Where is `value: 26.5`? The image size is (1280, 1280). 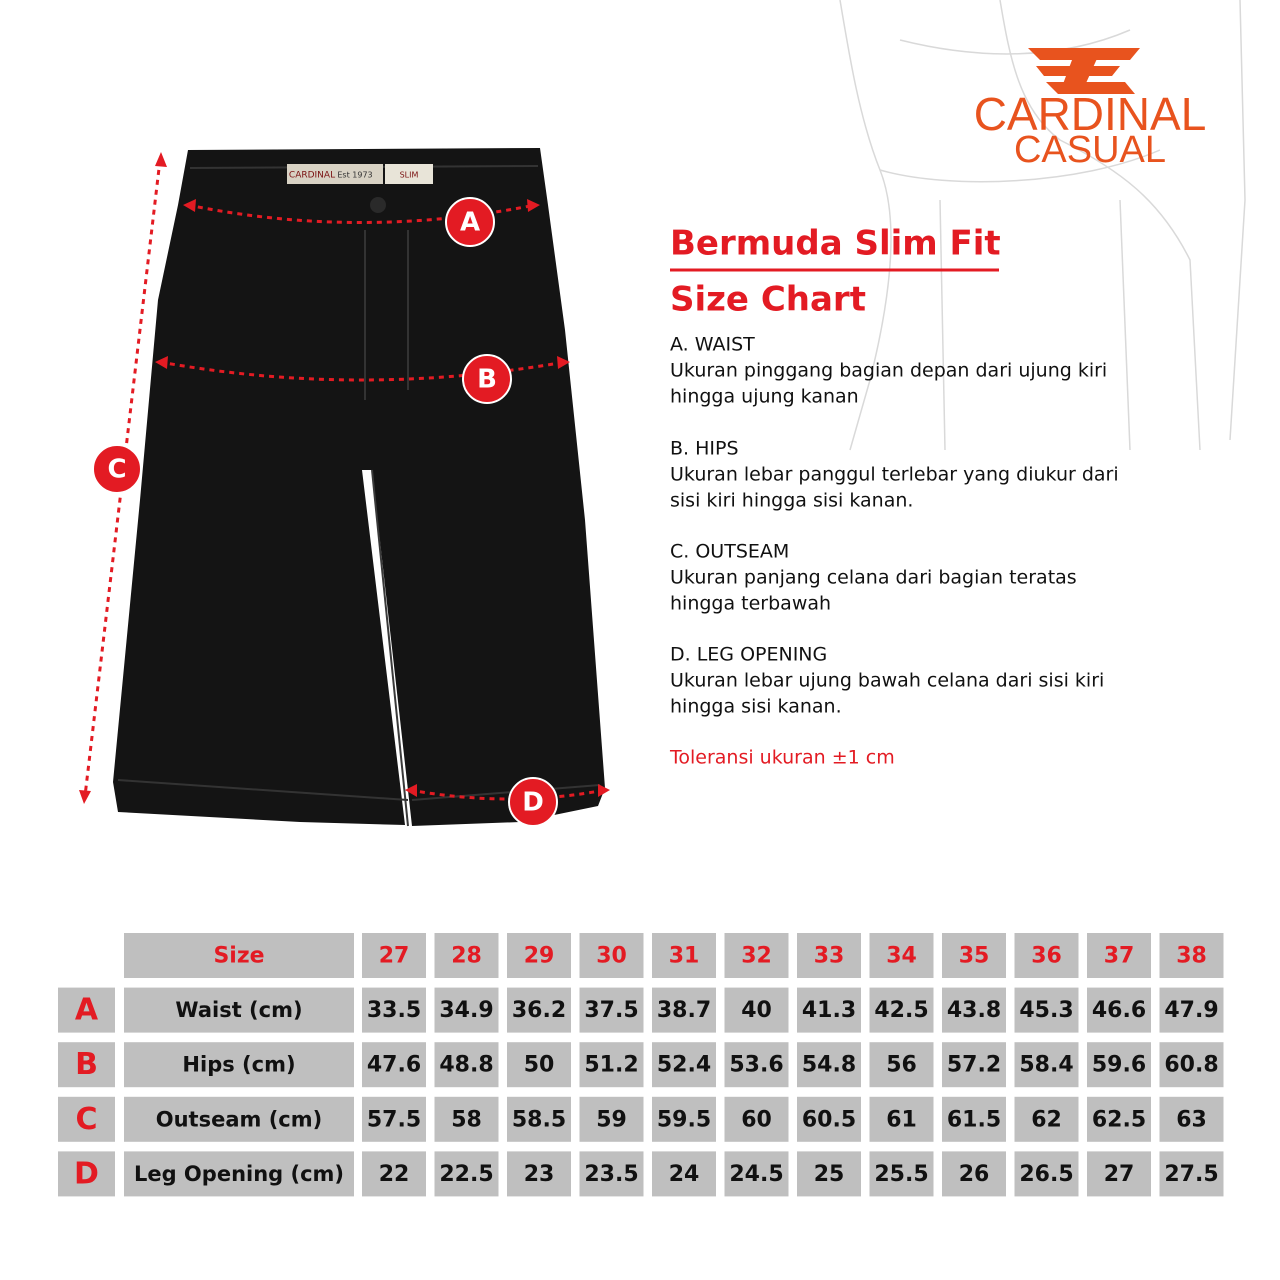
value: 26.5 is located at coordinates (1046, 1174).